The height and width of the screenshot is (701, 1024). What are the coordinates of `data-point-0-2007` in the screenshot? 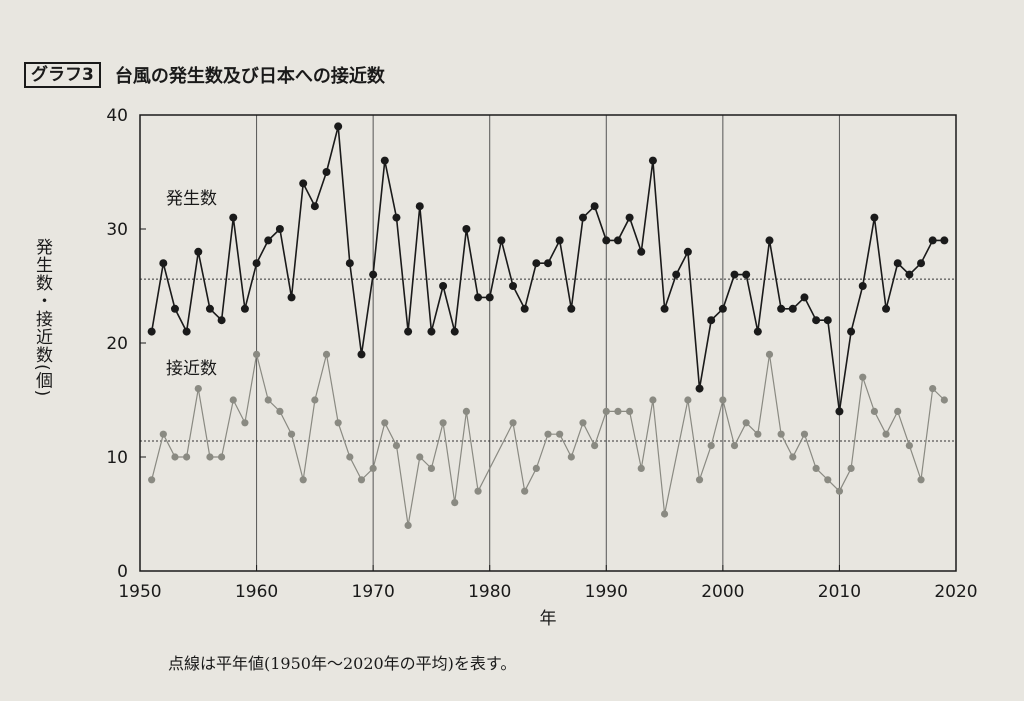 It's located at (804, 297).